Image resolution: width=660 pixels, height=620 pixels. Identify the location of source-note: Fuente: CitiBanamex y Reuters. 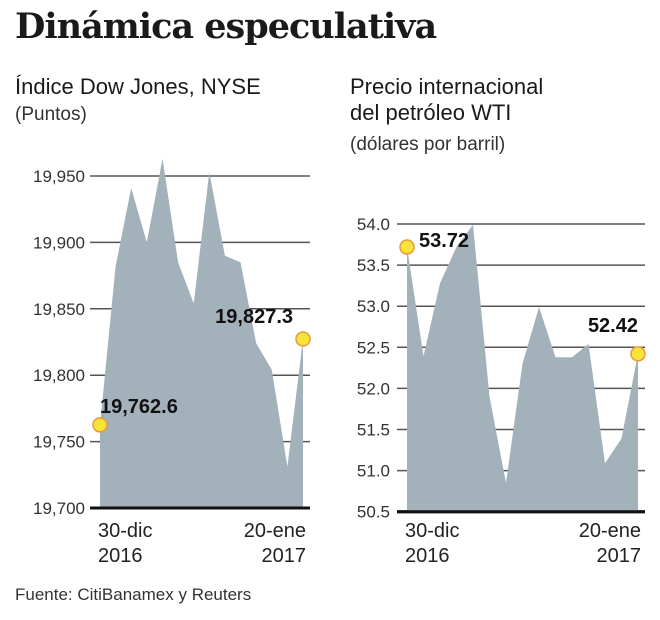
(133, 594).